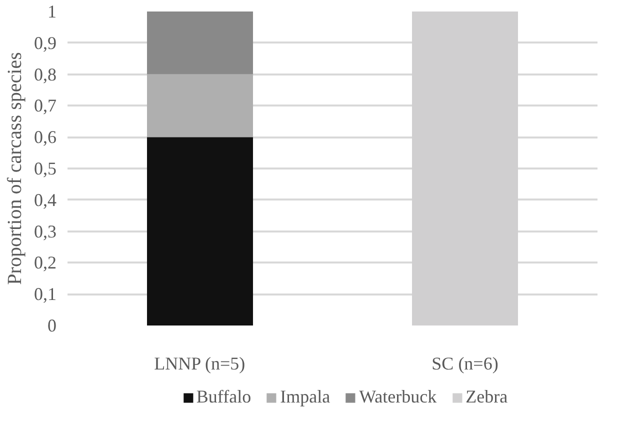 This screenshot has height=431, width=628. I want to click on x-tick-label: SC (n=6), so click(465, 364).